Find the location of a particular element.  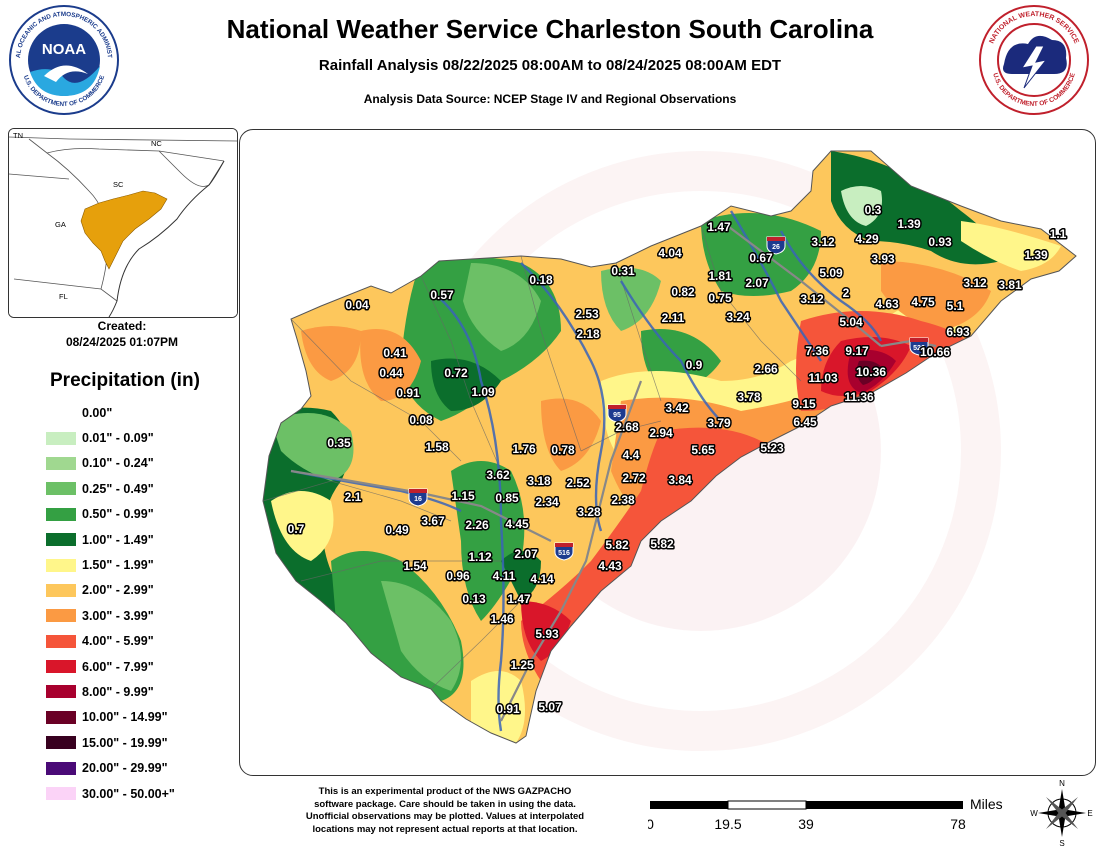

rainfall-value: 0.75 is located at coordinates (720, 298).